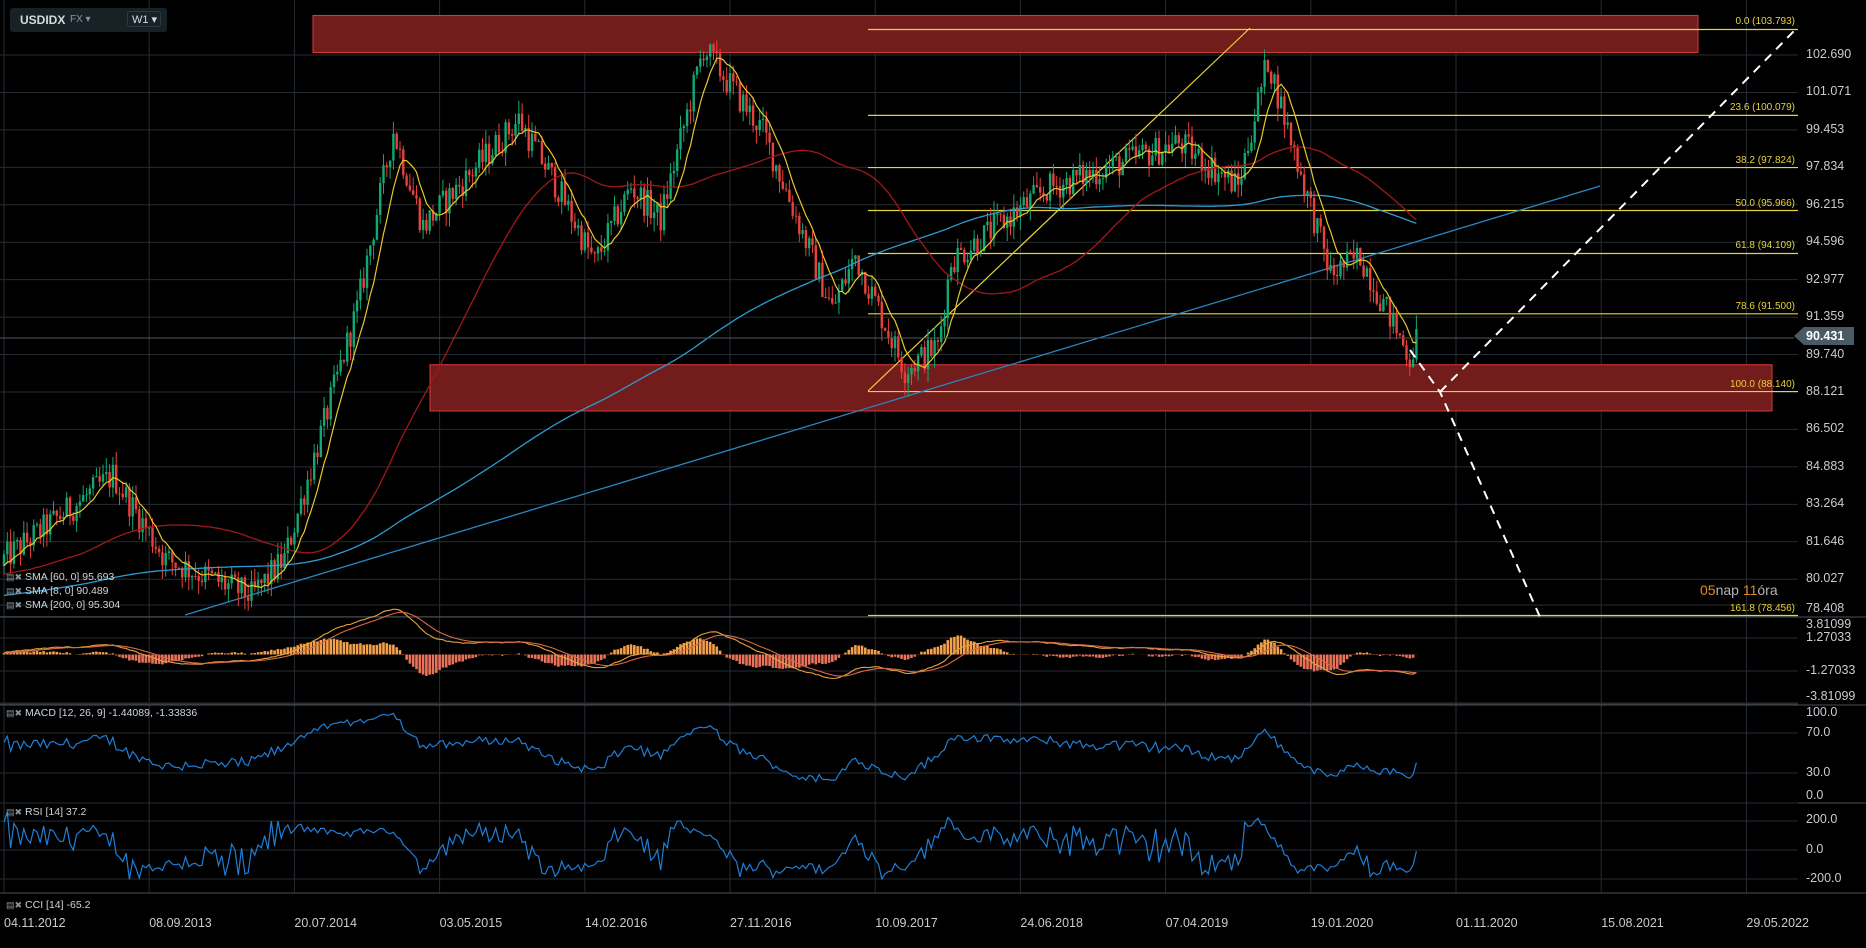 The image size is (1866, 948). Describe the element at coordinates (1824, 878) in the screenshot. I see `cci-axis-label: -200.0` at that location.